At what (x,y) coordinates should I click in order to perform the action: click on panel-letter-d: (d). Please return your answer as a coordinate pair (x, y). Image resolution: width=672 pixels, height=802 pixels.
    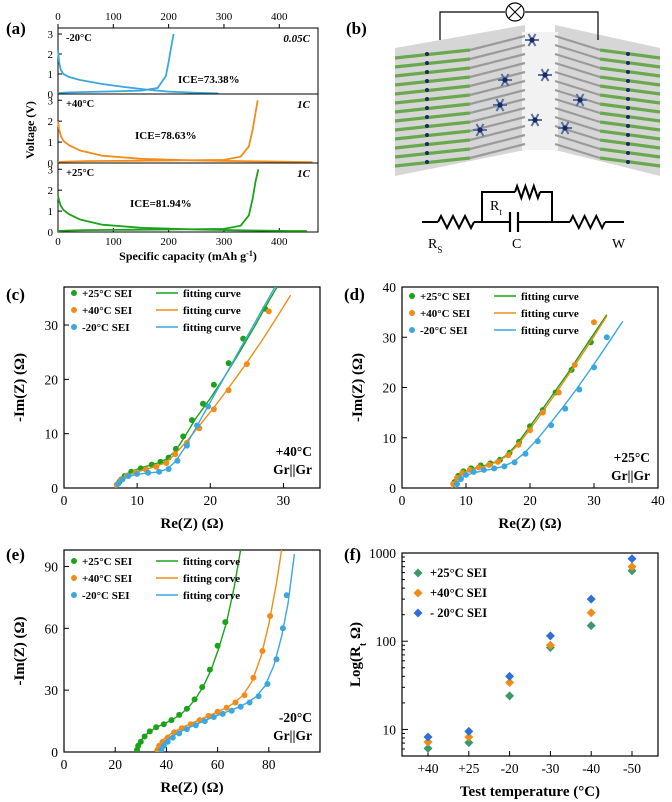
    Looking at the image, I should click on (354, 294).